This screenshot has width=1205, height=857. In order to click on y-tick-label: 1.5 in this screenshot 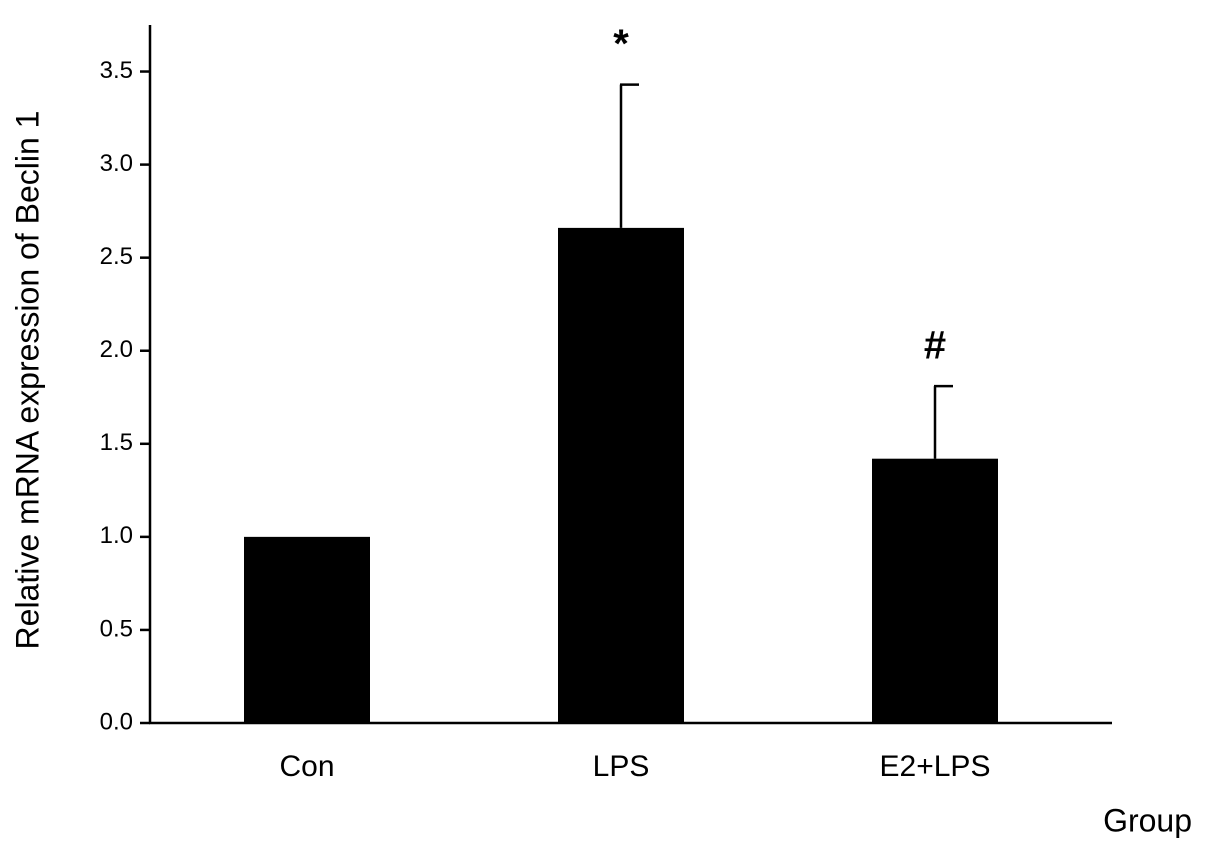, I will do `click(116, 442)`.